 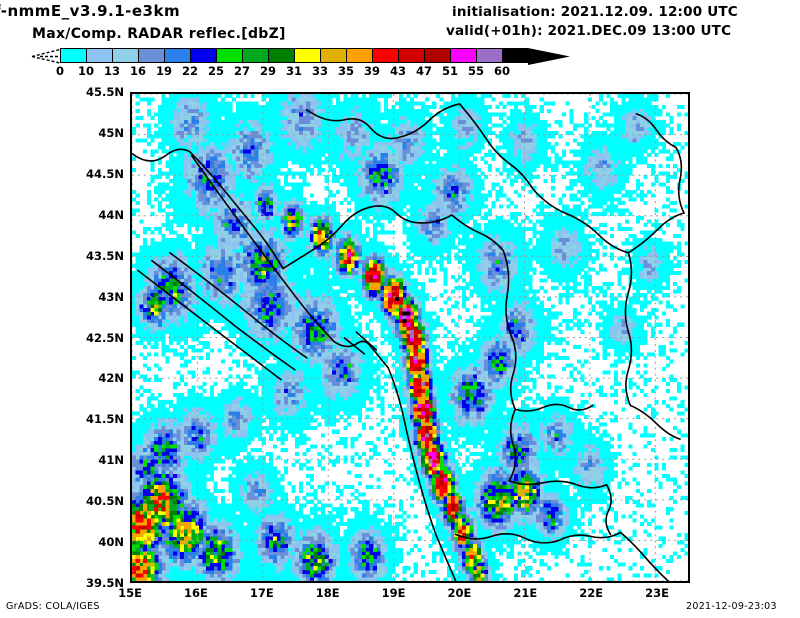 I want to click on latitude-tick: 40.5N, so click(x=105, y=501).